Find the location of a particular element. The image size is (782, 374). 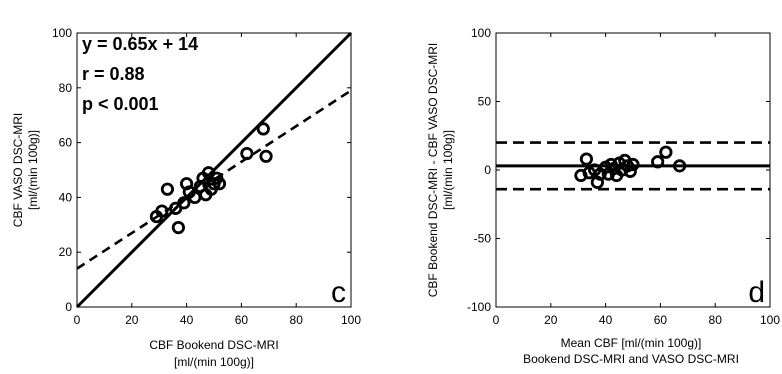

panel-d-y-tick-label-4: -100 is located at coordinates (479, 307).